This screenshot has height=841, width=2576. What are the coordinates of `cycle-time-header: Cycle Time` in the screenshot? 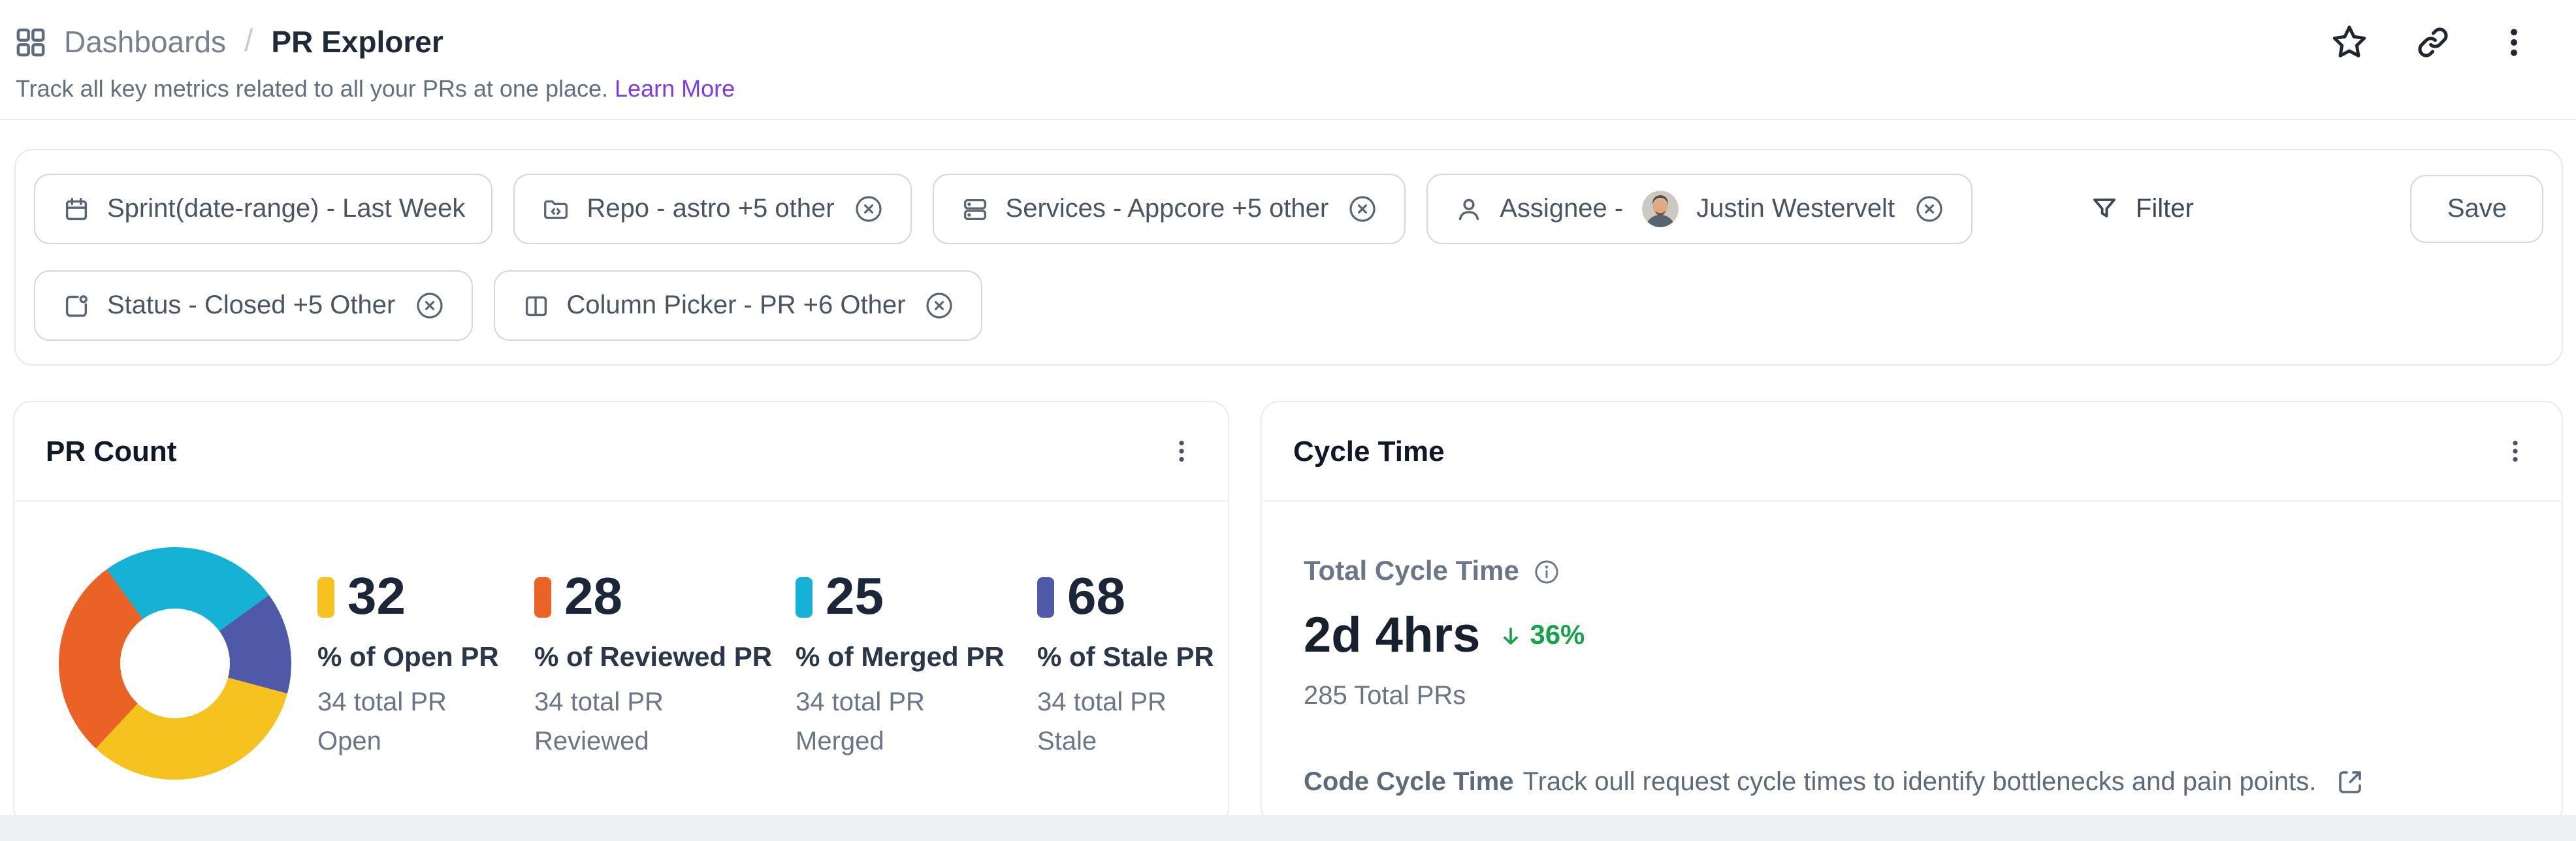 It's located at (1912, 451).